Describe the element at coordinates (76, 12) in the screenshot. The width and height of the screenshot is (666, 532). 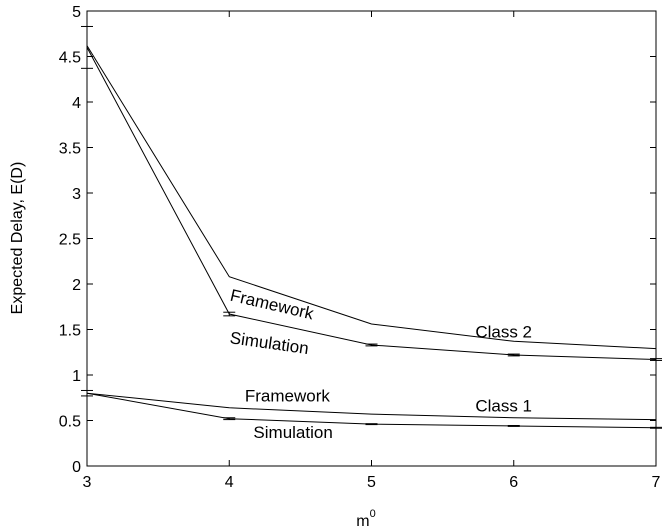
I see `y-tick-label: 5` at that location.